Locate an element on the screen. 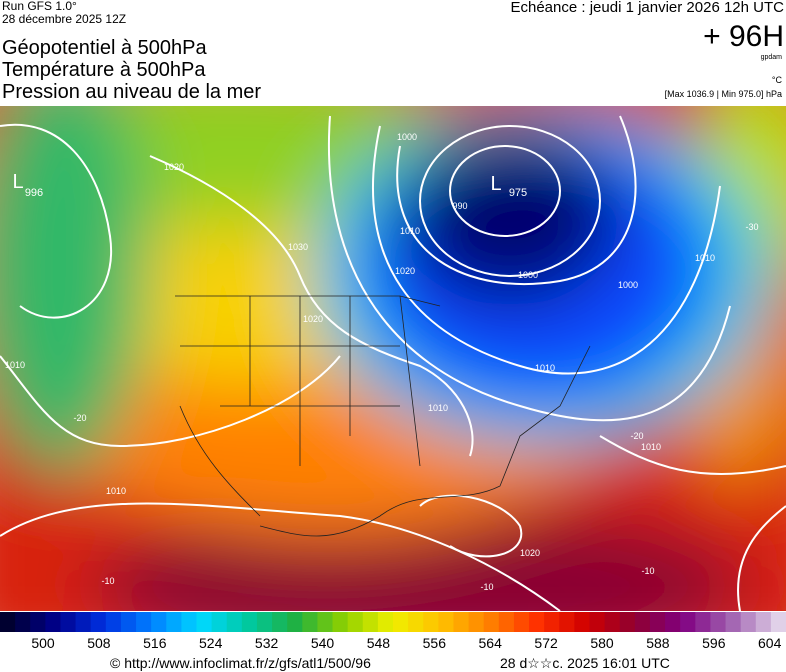 The height and width of the screenshot is (672, 786). valid-time: Echéance : jeudi 1 janvier 2026 12h UTC is located at coordinates (647, 8).